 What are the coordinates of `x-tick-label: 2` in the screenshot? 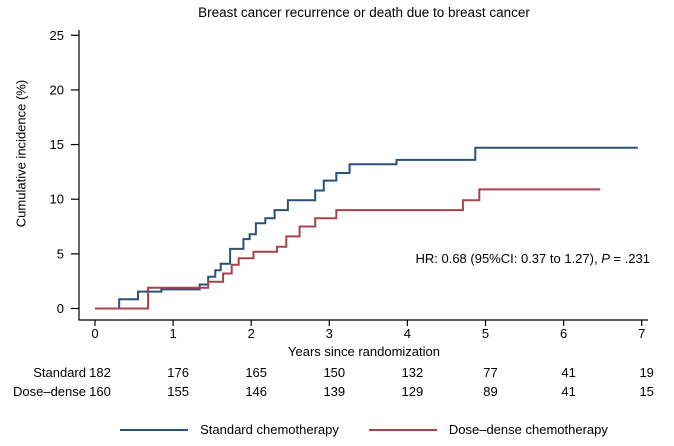 It's located at (251, 333).